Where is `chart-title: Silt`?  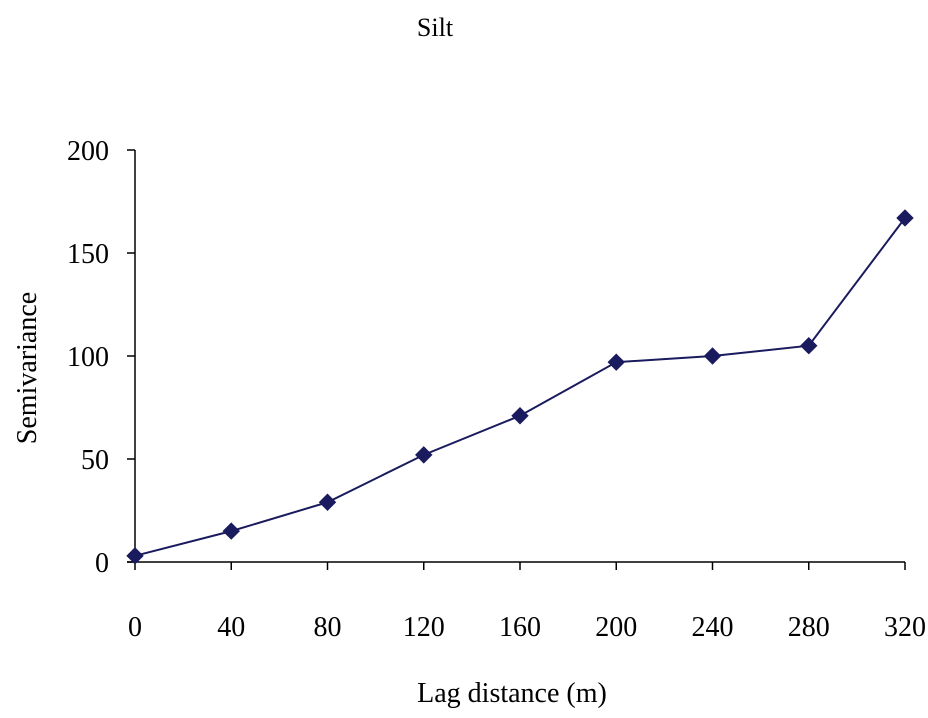
chart-title: Silt is located at coordinates (435, 27).